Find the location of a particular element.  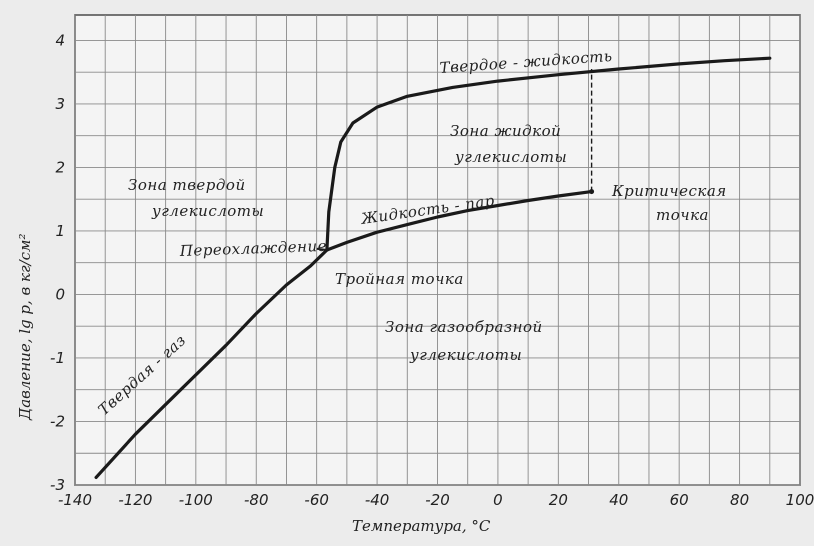

critical-point-marker is located at coordinates (592, 192).